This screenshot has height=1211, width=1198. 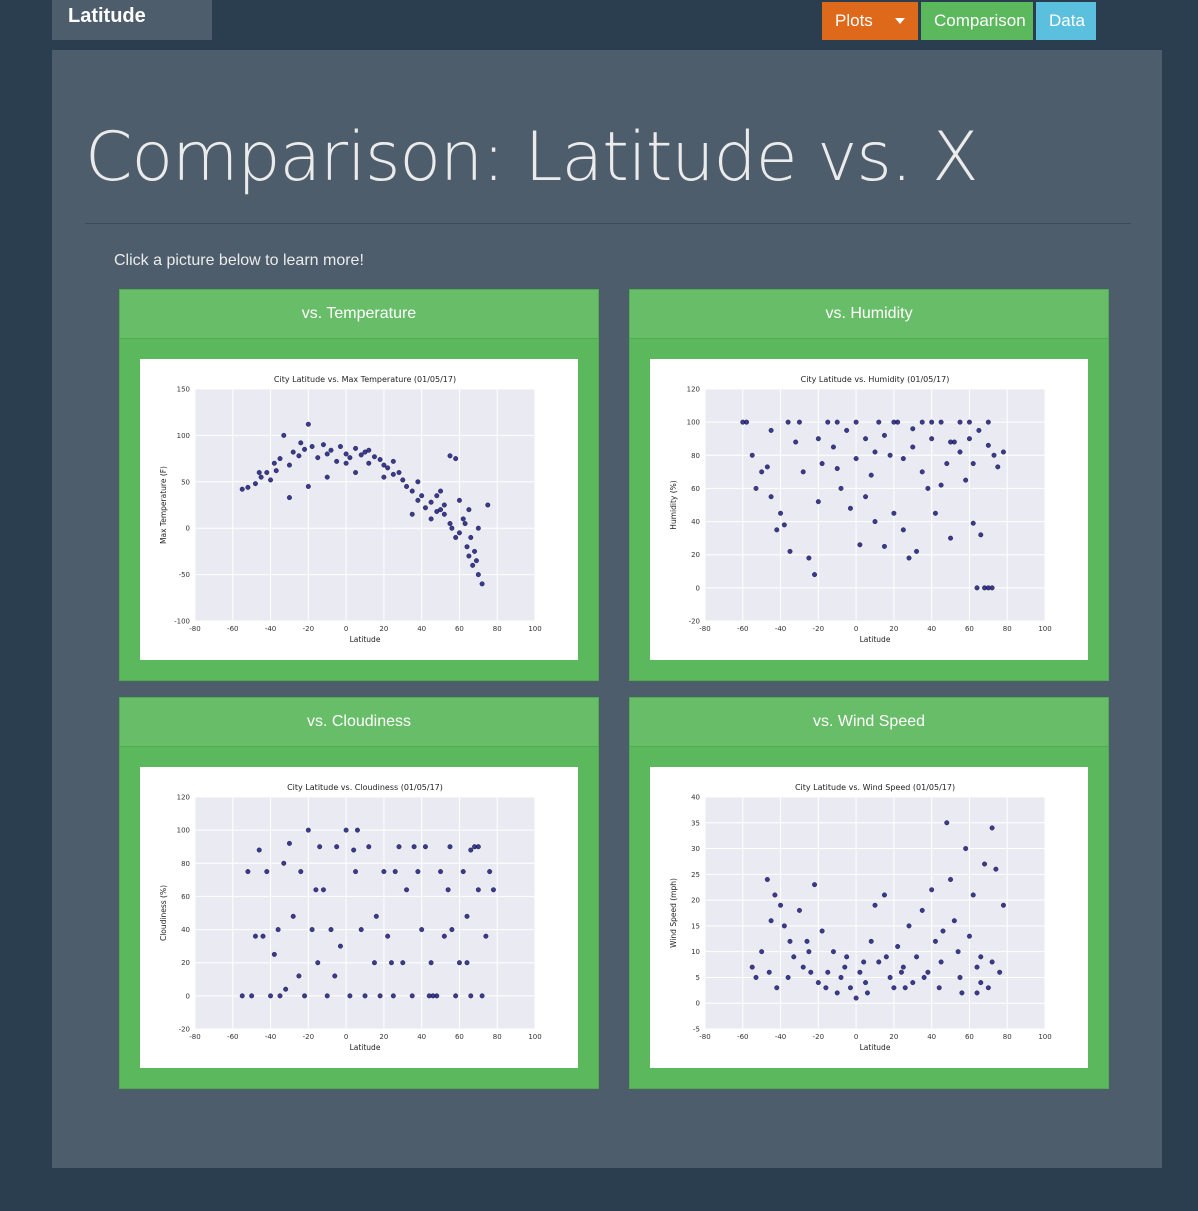 What do you see at coordinates (704, 1037) in the screenshot?
I see `x-tick-label: -80` at bounding box center [704, 1037].